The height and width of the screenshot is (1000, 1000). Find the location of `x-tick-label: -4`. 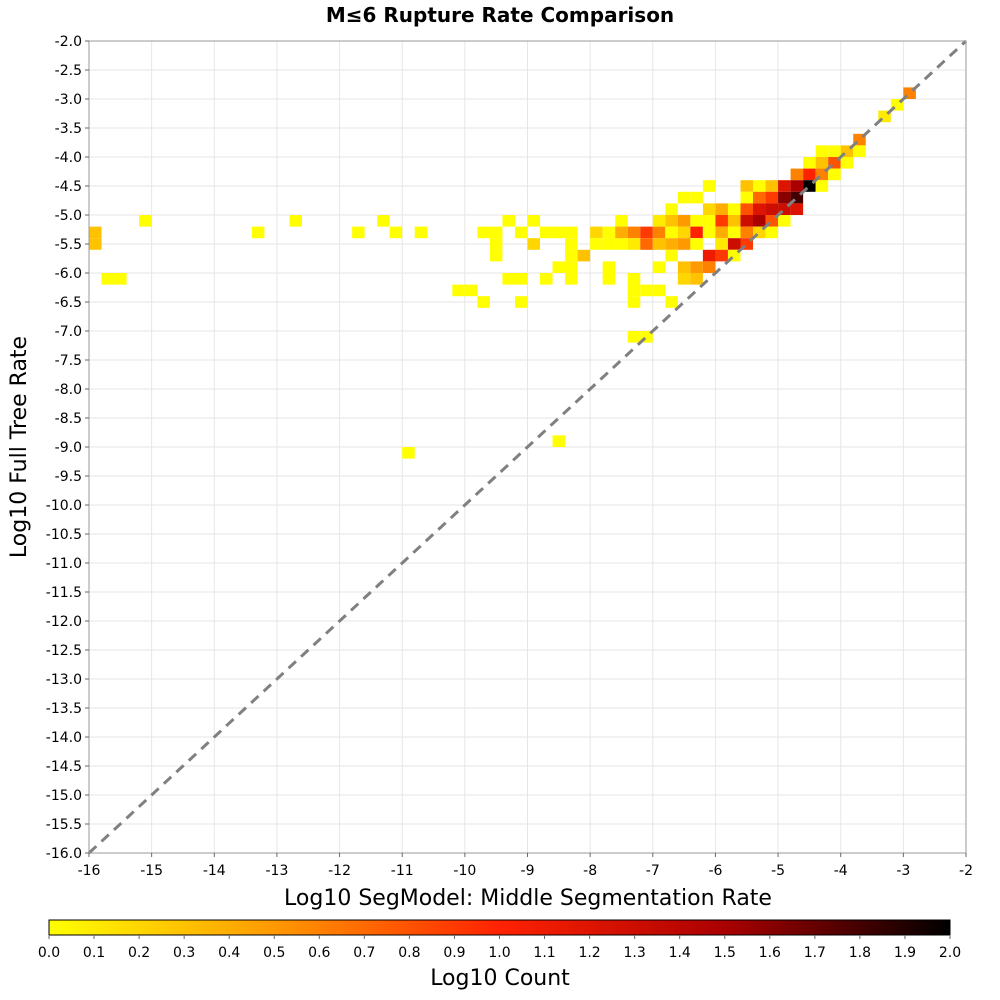

x-tick-label: -4 is located at coordinates (841, 871).